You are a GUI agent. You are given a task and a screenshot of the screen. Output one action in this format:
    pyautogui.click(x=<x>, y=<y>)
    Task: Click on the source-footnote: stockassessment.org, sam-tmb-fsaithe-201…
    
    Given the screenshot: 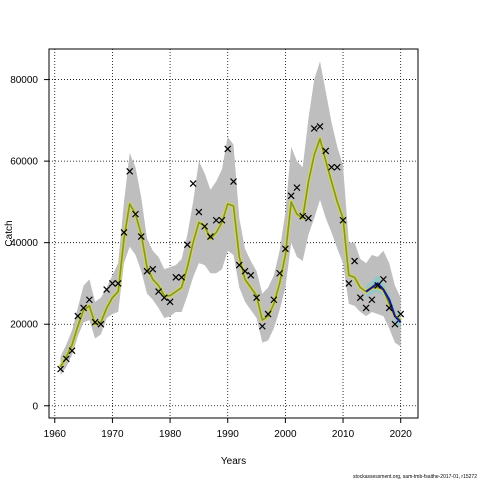 What is the action you would take?
    pyautogui.click(x=415, y=477)
    